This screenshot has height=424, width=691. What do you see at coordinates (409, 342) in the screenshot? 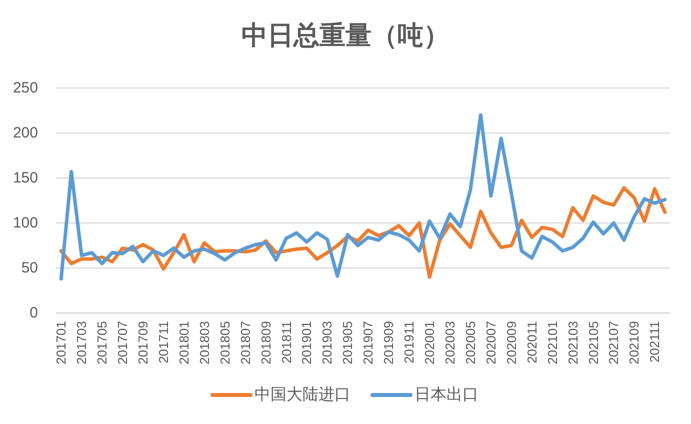
I see `x-tick-label: 201911` at bounding box center [409, 342].